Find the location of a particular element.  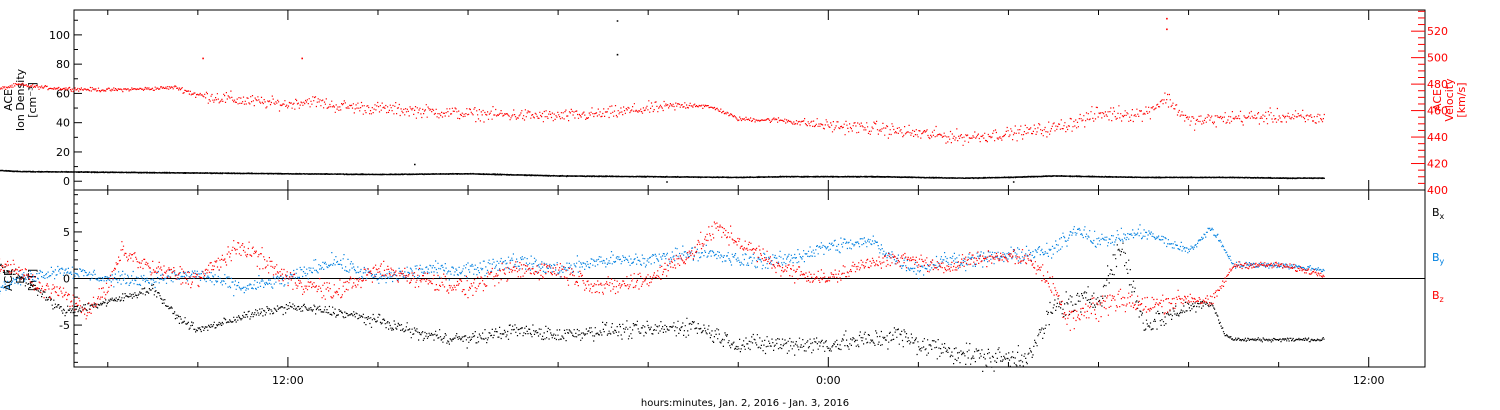

density-axis-tick-label-20: 20 is located at coordinates (63, 152).